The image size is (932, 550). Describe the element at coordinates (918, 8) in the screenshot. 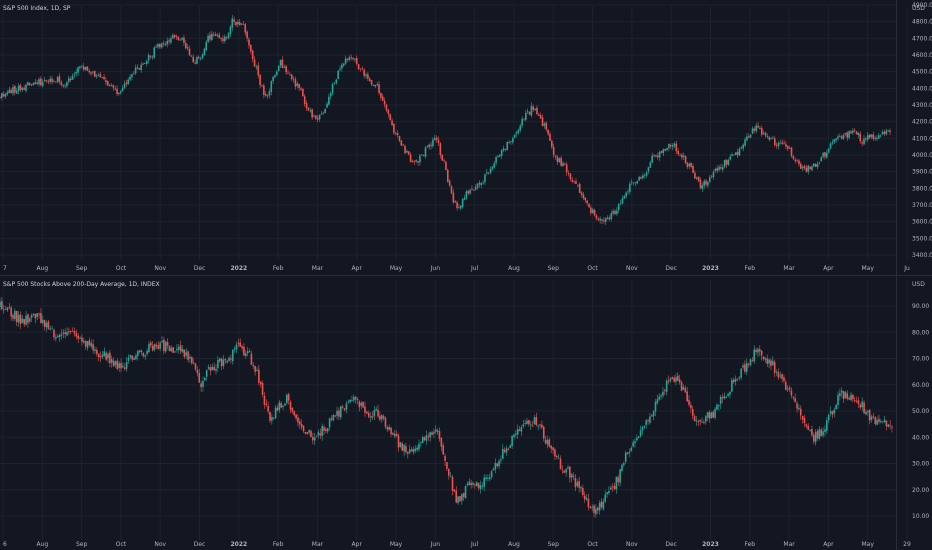

I see `currency-label: USD` at that location.